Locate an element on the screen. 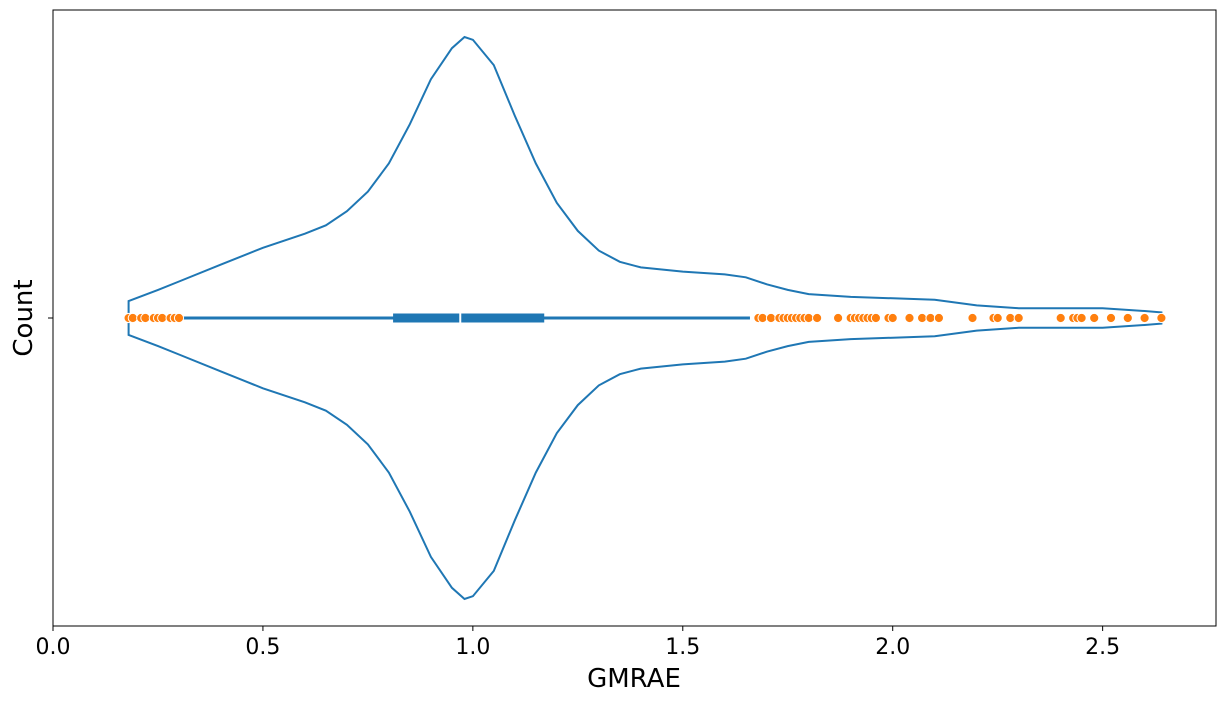  x-axis-title: GMRAE is located at coordinates (634, 679).